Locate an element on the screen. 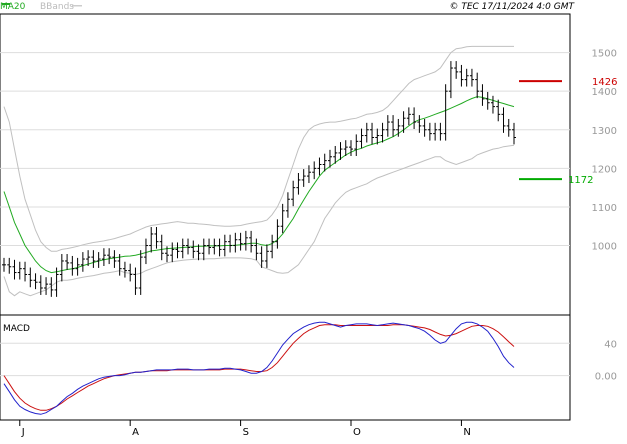 This screenshot has width=627, height=444. ma20-legend-swatch is located at coordinates (6, 4).